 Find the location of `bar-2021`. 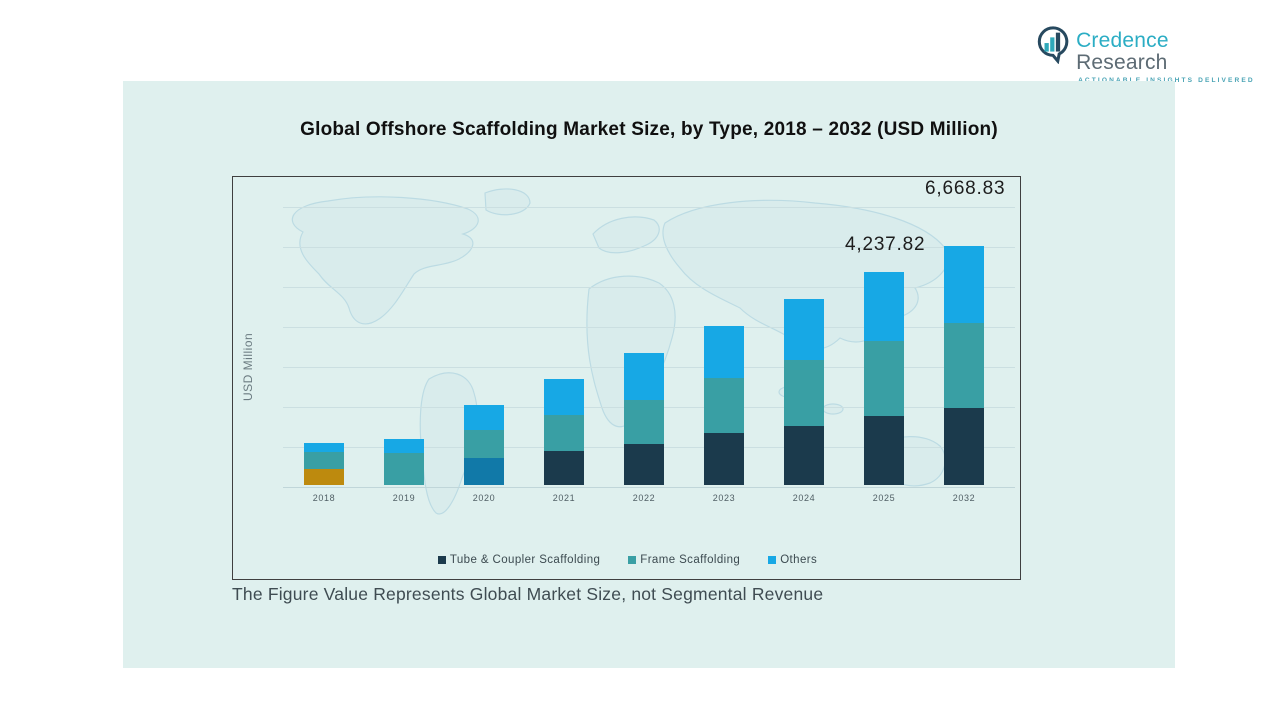

bar-2021 is located at coordinates (564, 432).